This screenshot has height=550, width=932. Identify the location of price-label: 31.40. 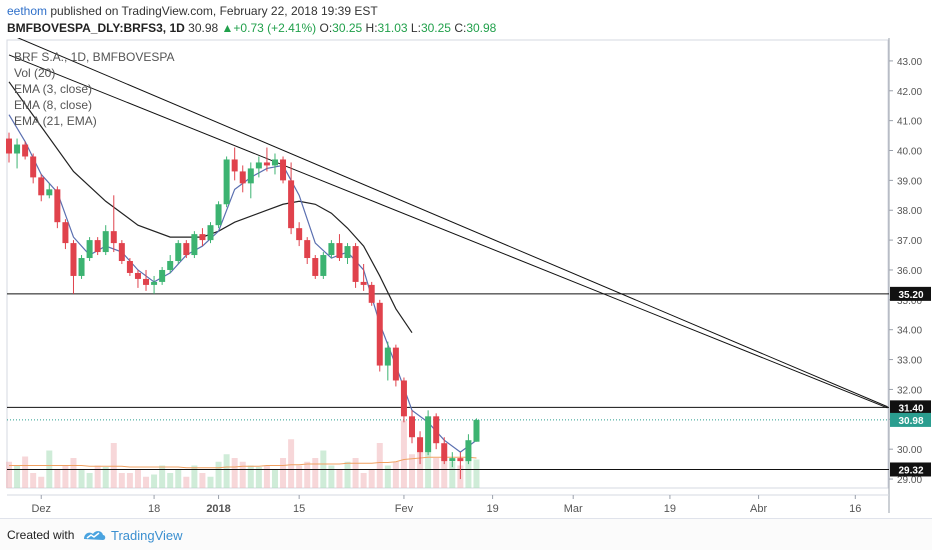
(910, 408).